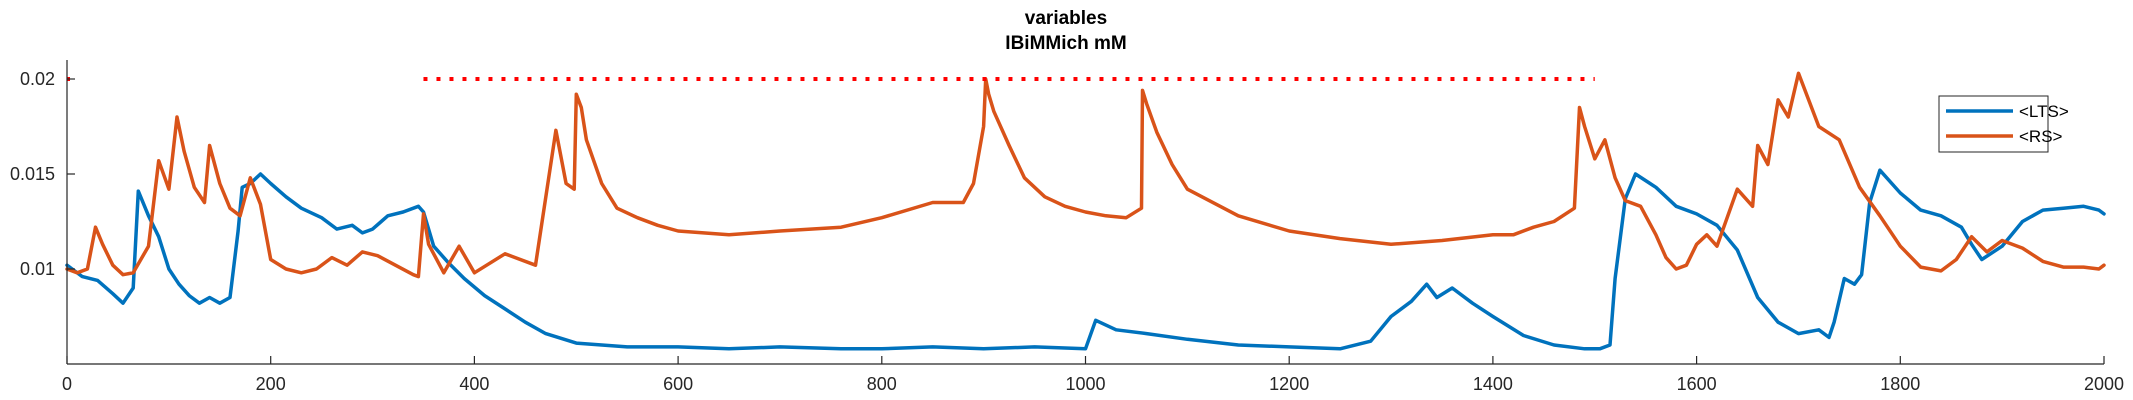  Describe the element at coordinates (67, 384) in the screenshot. I see `x-tick-label: 0` at that location.